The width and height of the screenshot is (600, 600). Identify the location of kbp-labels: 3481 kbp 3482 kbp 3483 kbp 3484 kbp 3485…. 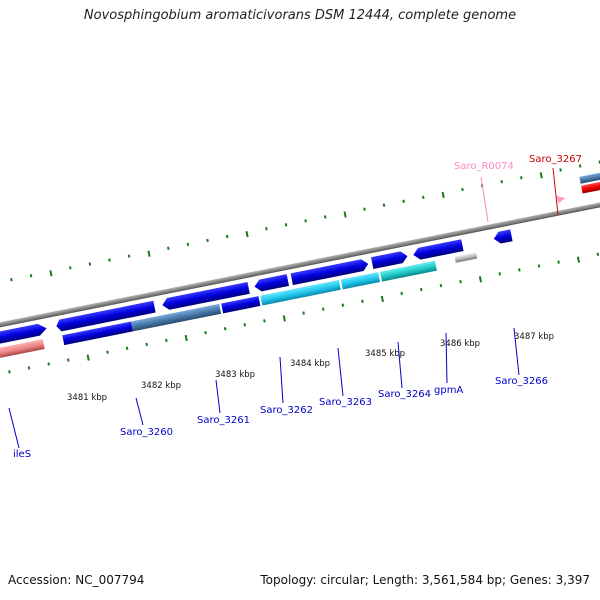
(310, 367).